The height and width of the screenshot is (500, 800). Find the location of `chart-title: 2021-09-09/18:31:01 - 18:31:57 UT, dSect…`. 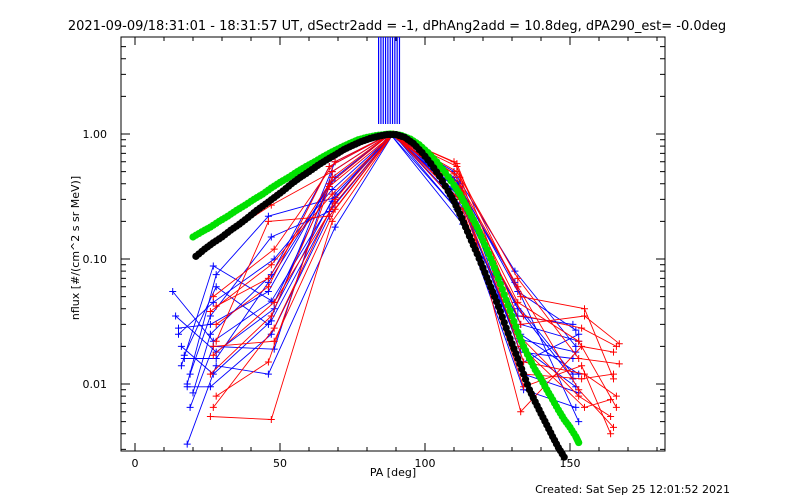

chart-title: 2021-09-09/18:31:01 - 18:31:57 UT, dSect… is located at coordinates (397, 26).